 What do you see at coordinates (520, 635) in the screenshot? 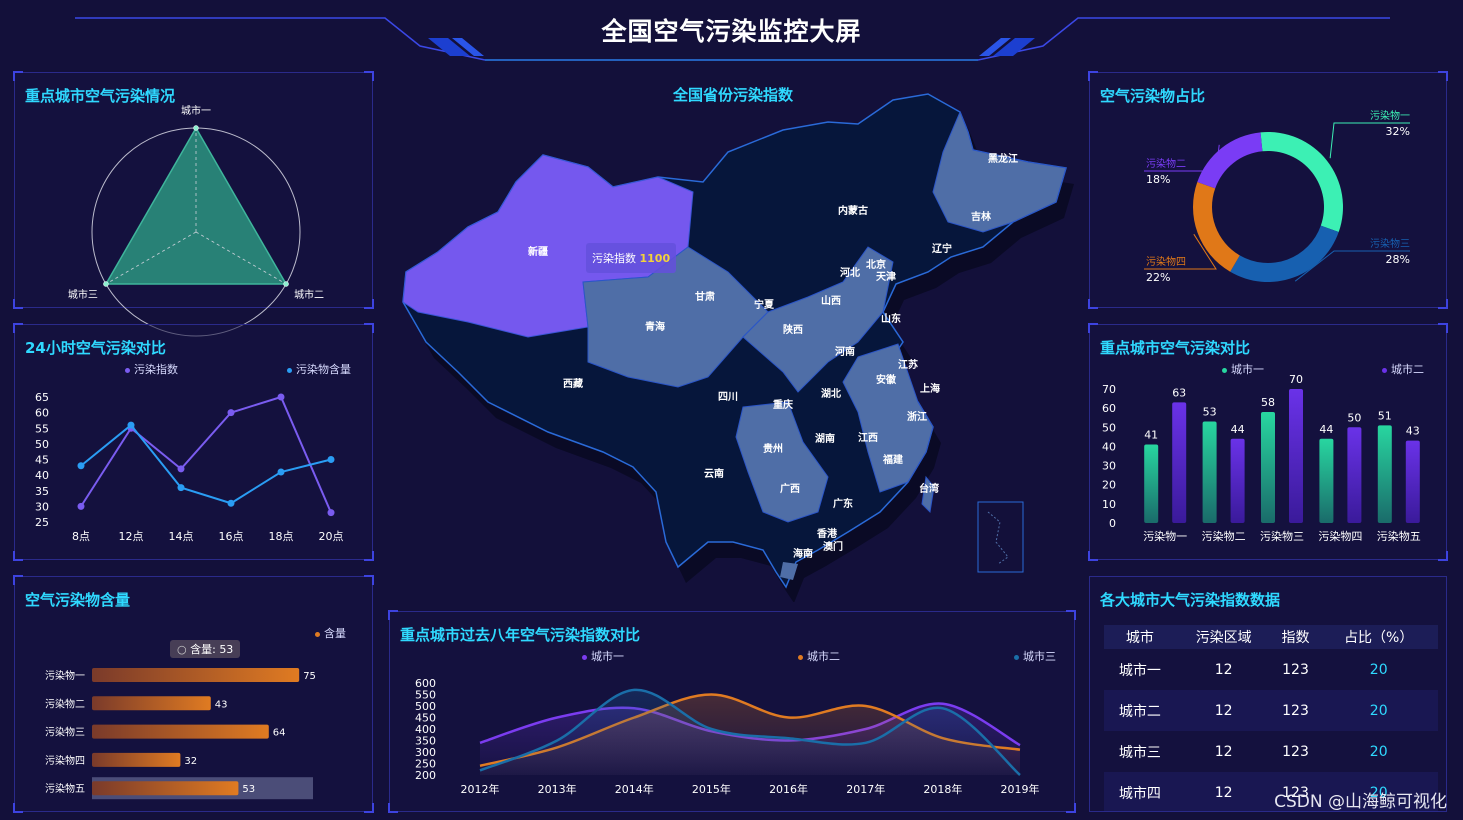
I see `trend-panel-title: 重点城市过去八年空气污染指数对比` at bounding box center [520, 635].